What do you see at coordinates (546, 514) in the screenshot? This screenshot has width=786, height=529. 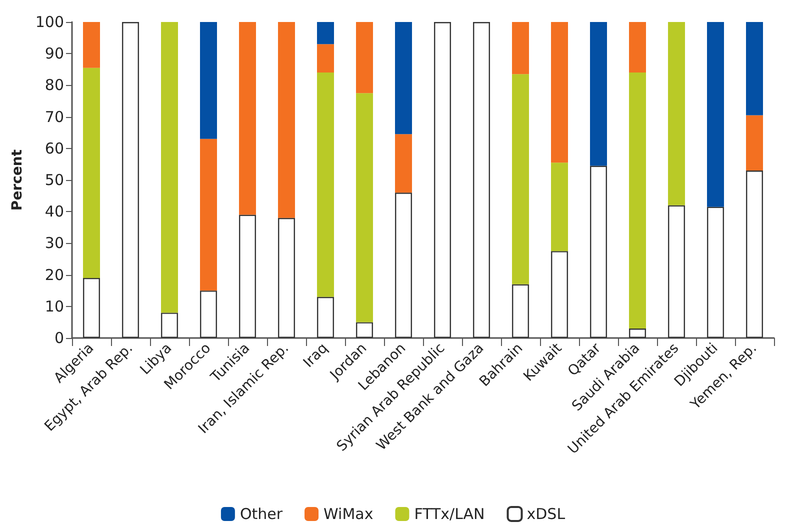 I see `legend-label: xDSL` at bounding box center [546, 514].